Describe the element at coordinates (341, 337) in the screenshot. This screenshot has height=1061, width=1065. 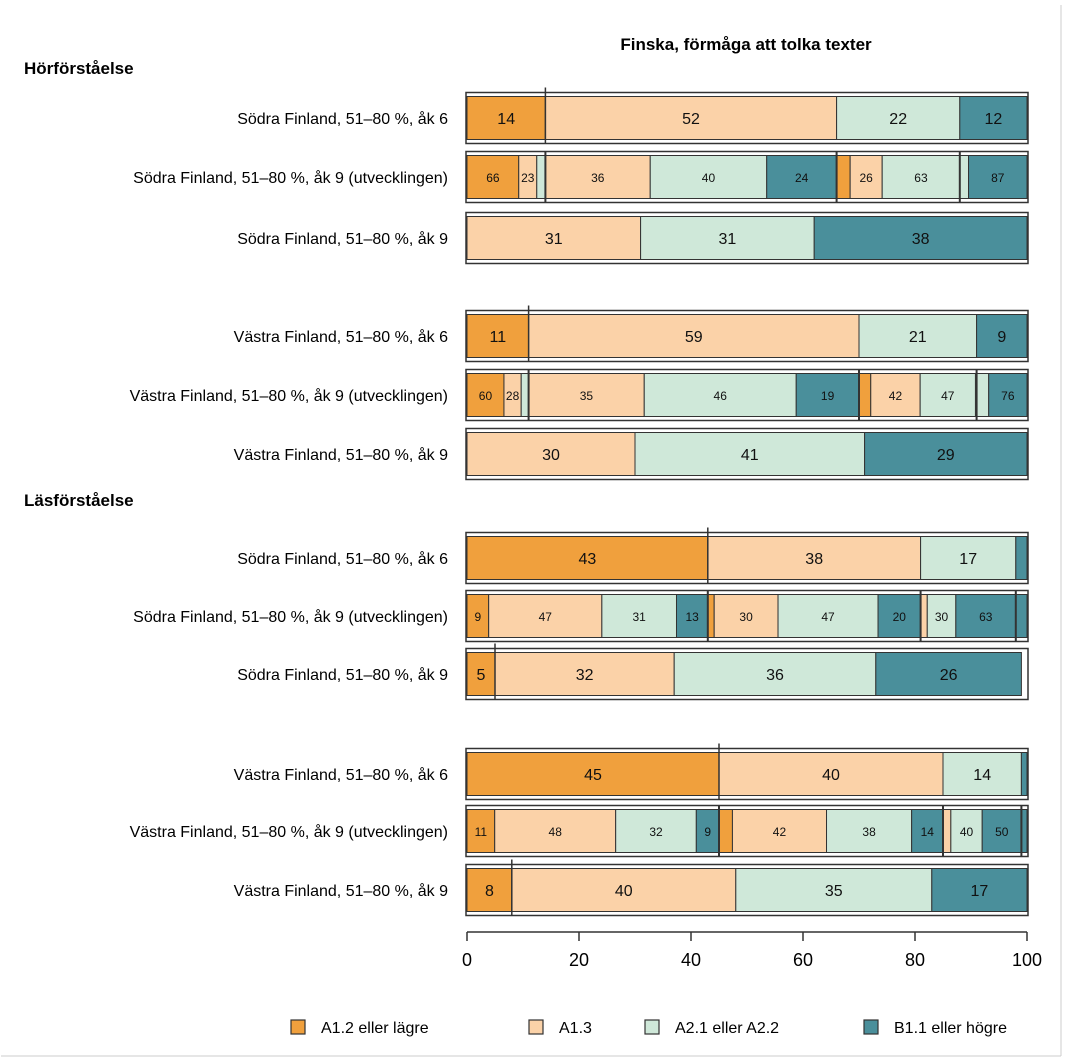
I see `row-label-s0-r3: Västra Finland, 51–80 %, åk 6` at that location.